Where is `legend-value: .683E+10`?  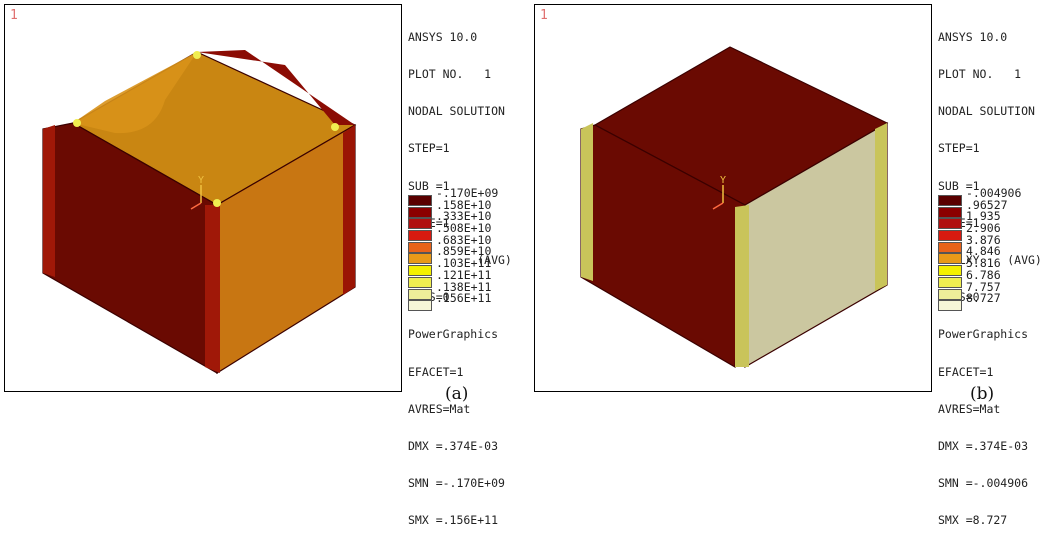
legend-value: .683E+10 is located at coordinates (464, 239).